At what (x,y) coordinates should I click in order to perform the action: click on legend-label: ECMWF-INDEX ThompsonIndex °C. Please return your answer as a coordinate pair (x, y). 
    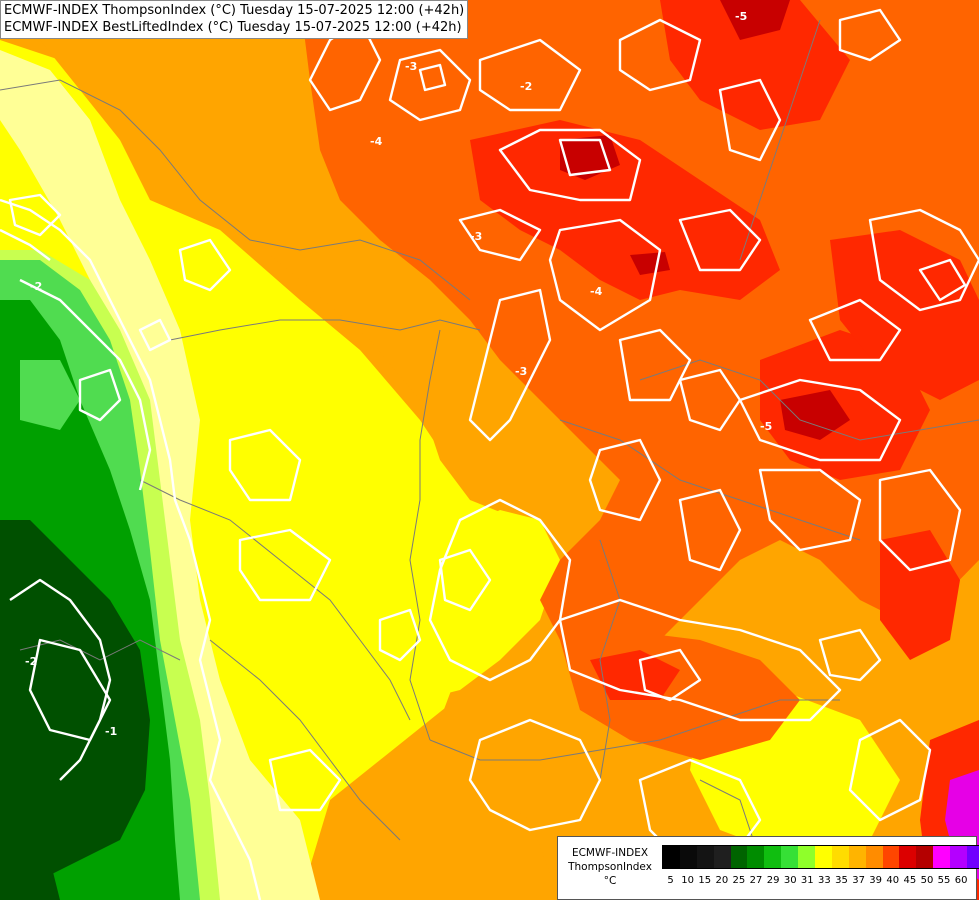
    Looking at the image, I should click on (610, 867).